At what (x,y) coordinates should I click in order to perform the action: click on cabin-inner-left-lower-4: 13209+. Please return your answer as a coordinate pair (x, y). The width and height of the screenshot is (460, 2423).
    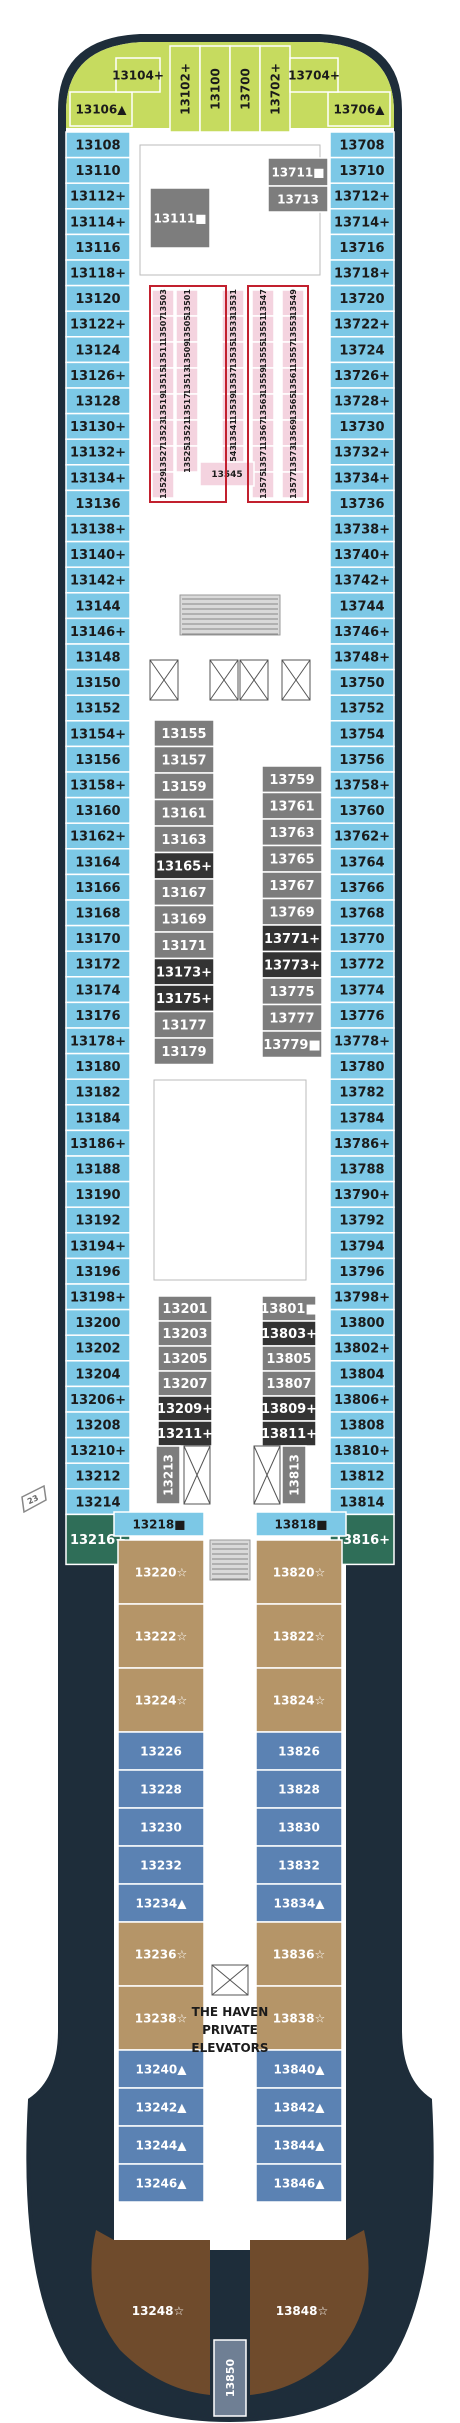
    Looking at the image, I should click on (185, 1408).